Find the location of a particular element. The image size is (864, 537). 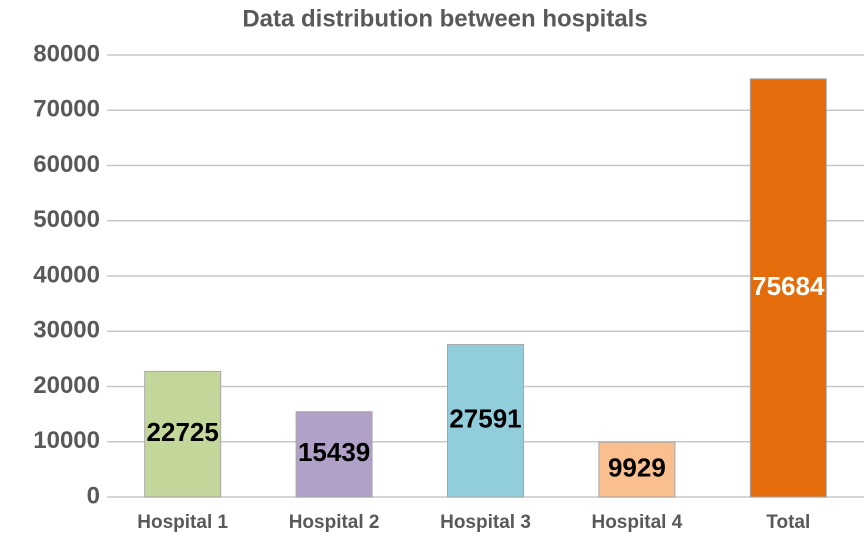

y-tick-label: 50000 is located at coordinates (66, 219).